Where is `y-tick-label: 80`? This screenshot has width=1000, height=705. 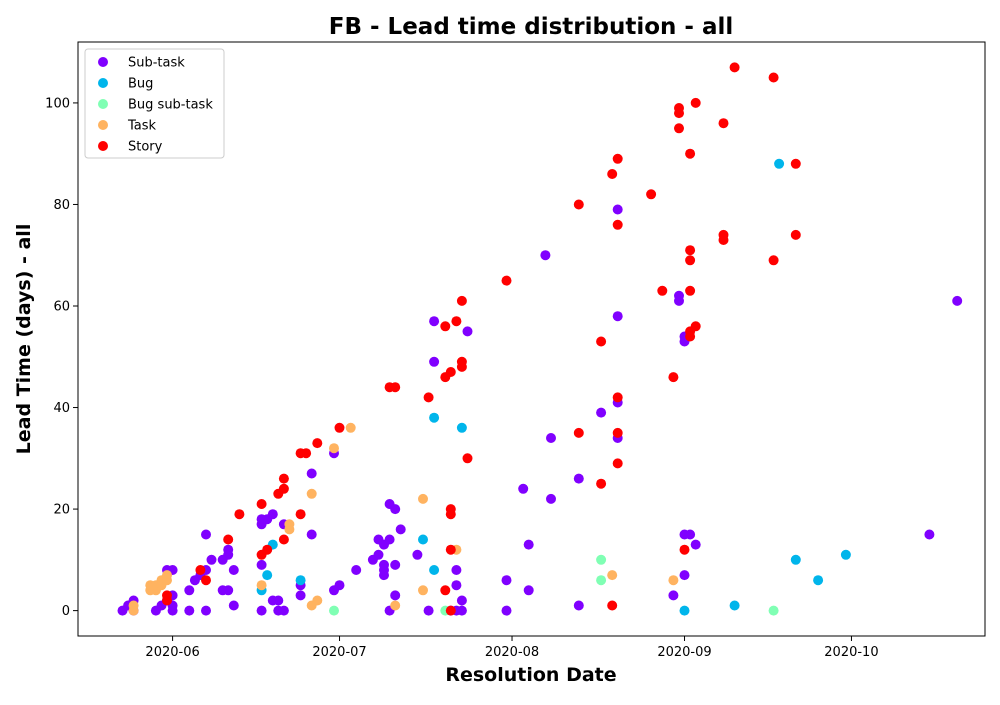
y-tick-label: 80 is located at coordinates (61, 205).